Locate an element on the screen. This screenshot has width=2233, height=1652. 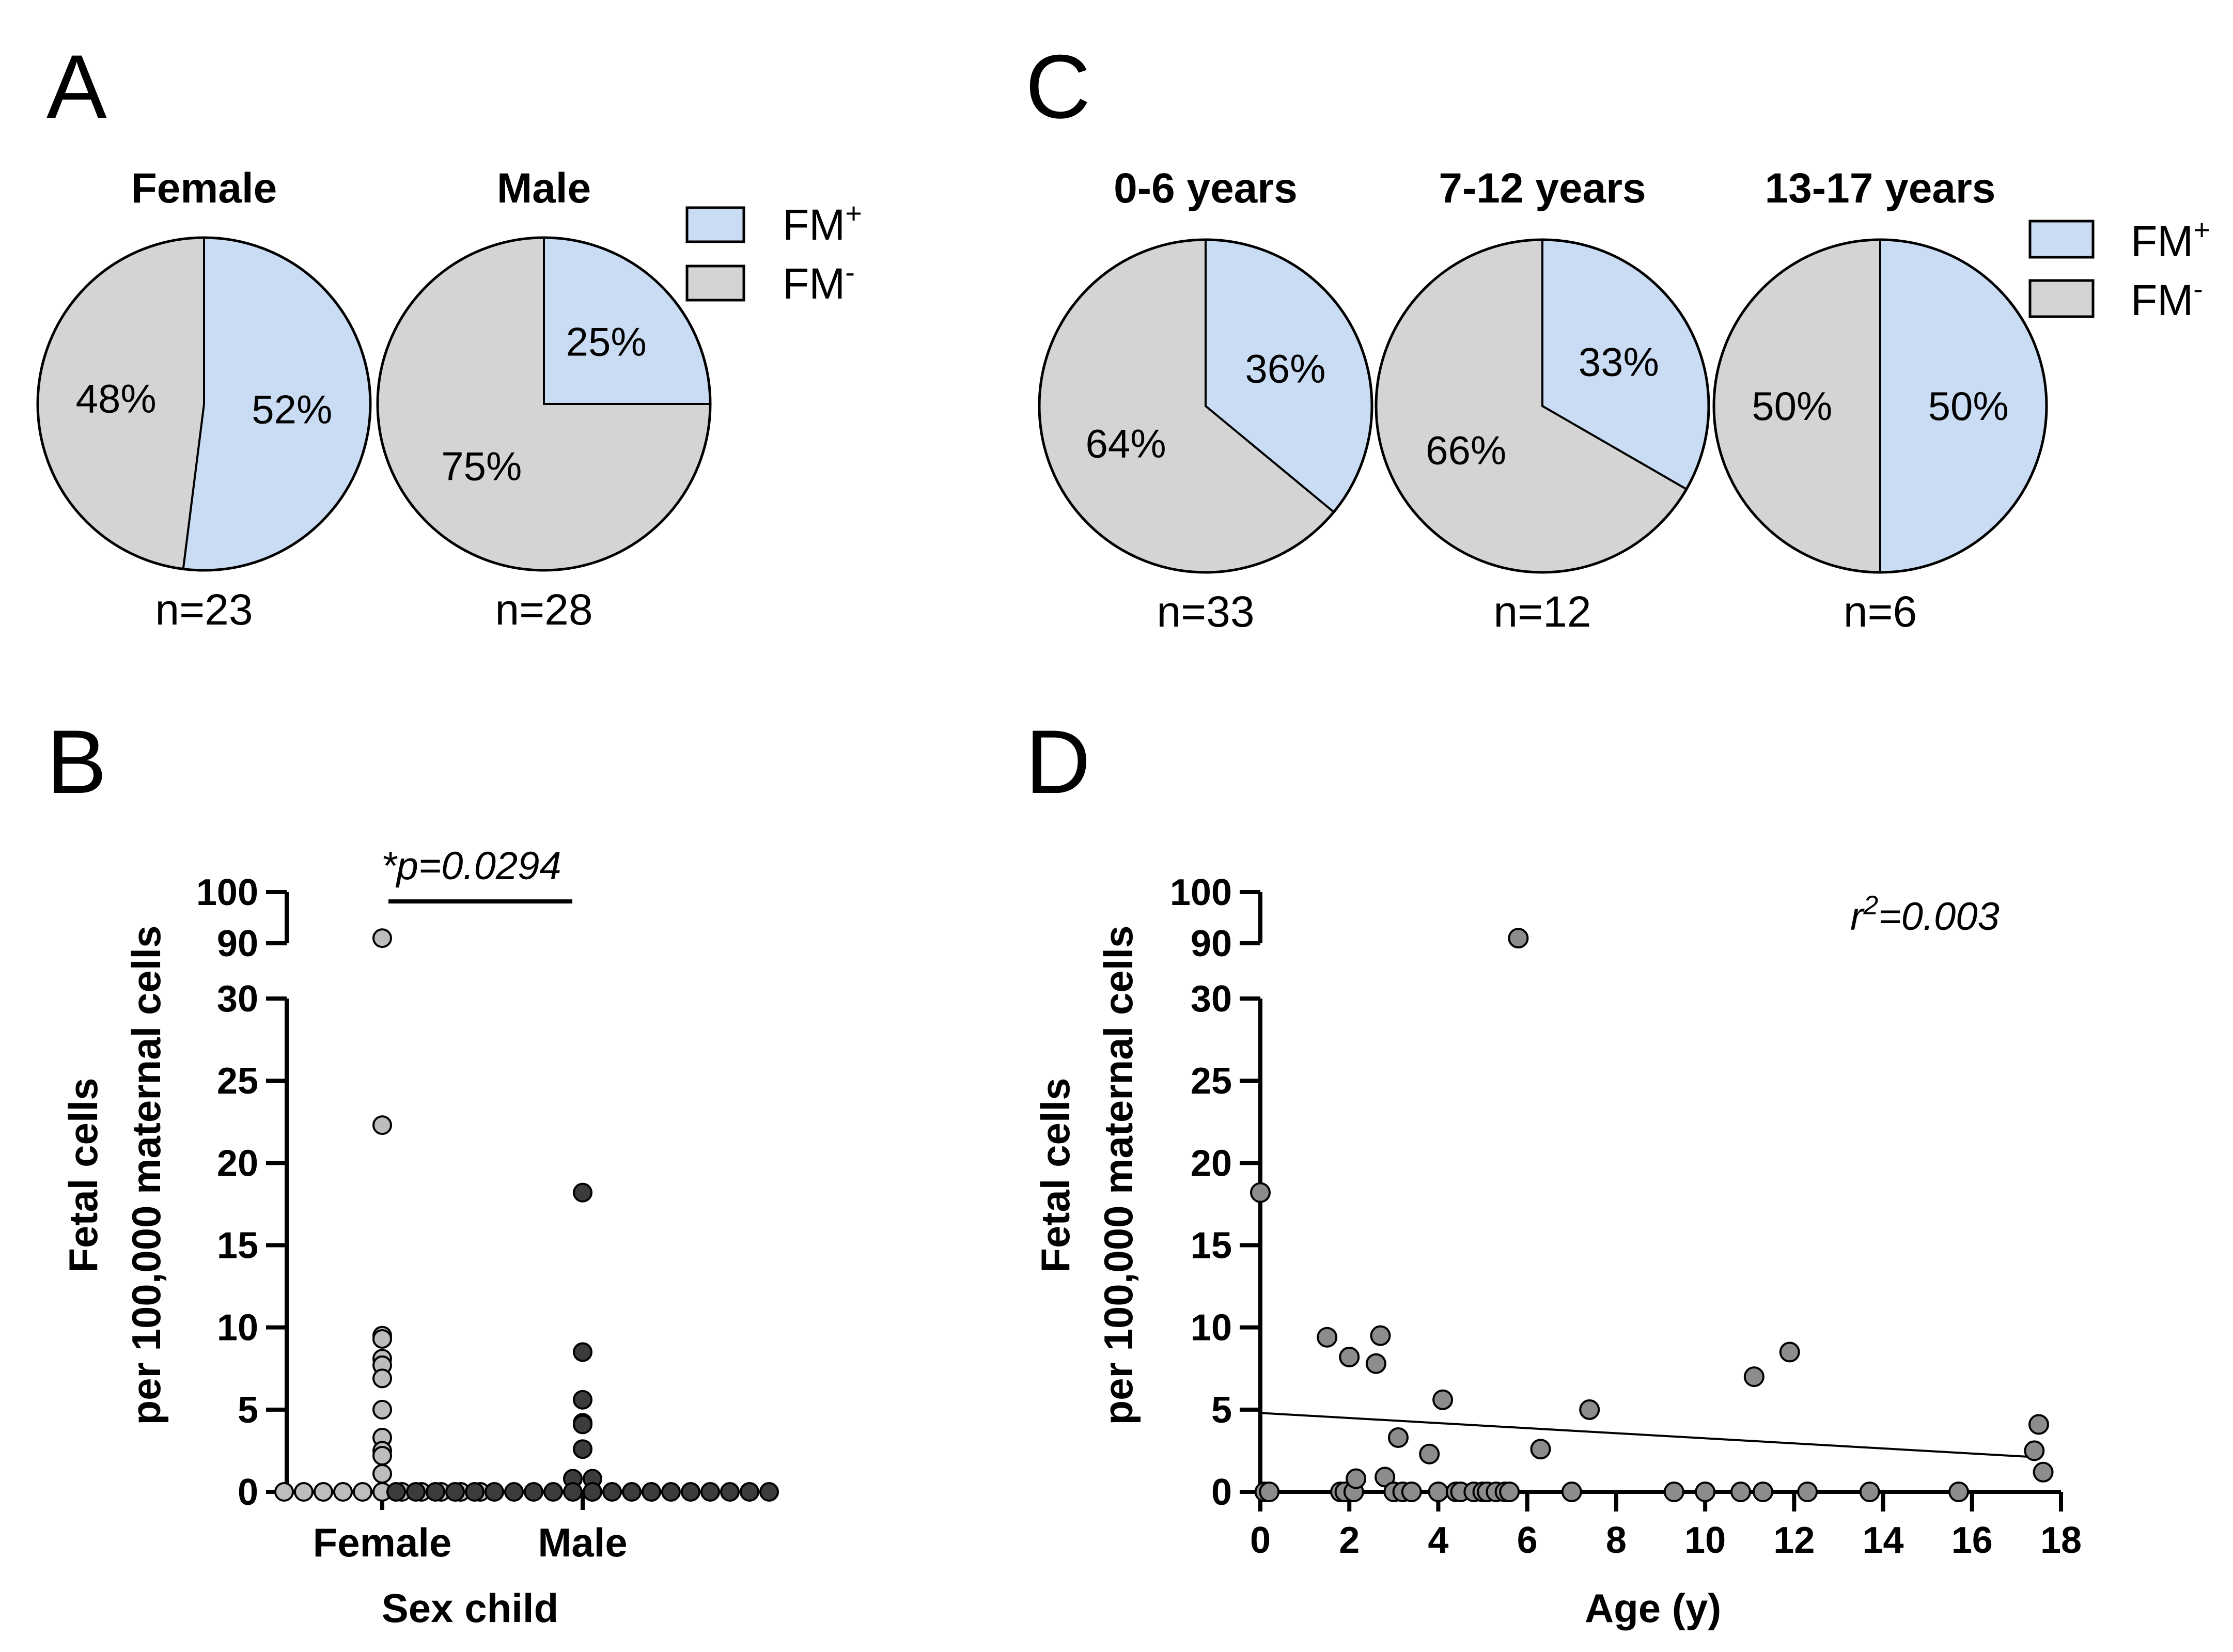
b-p-value-annotation: *p=0.0294 is located at coordinates (471, 866).